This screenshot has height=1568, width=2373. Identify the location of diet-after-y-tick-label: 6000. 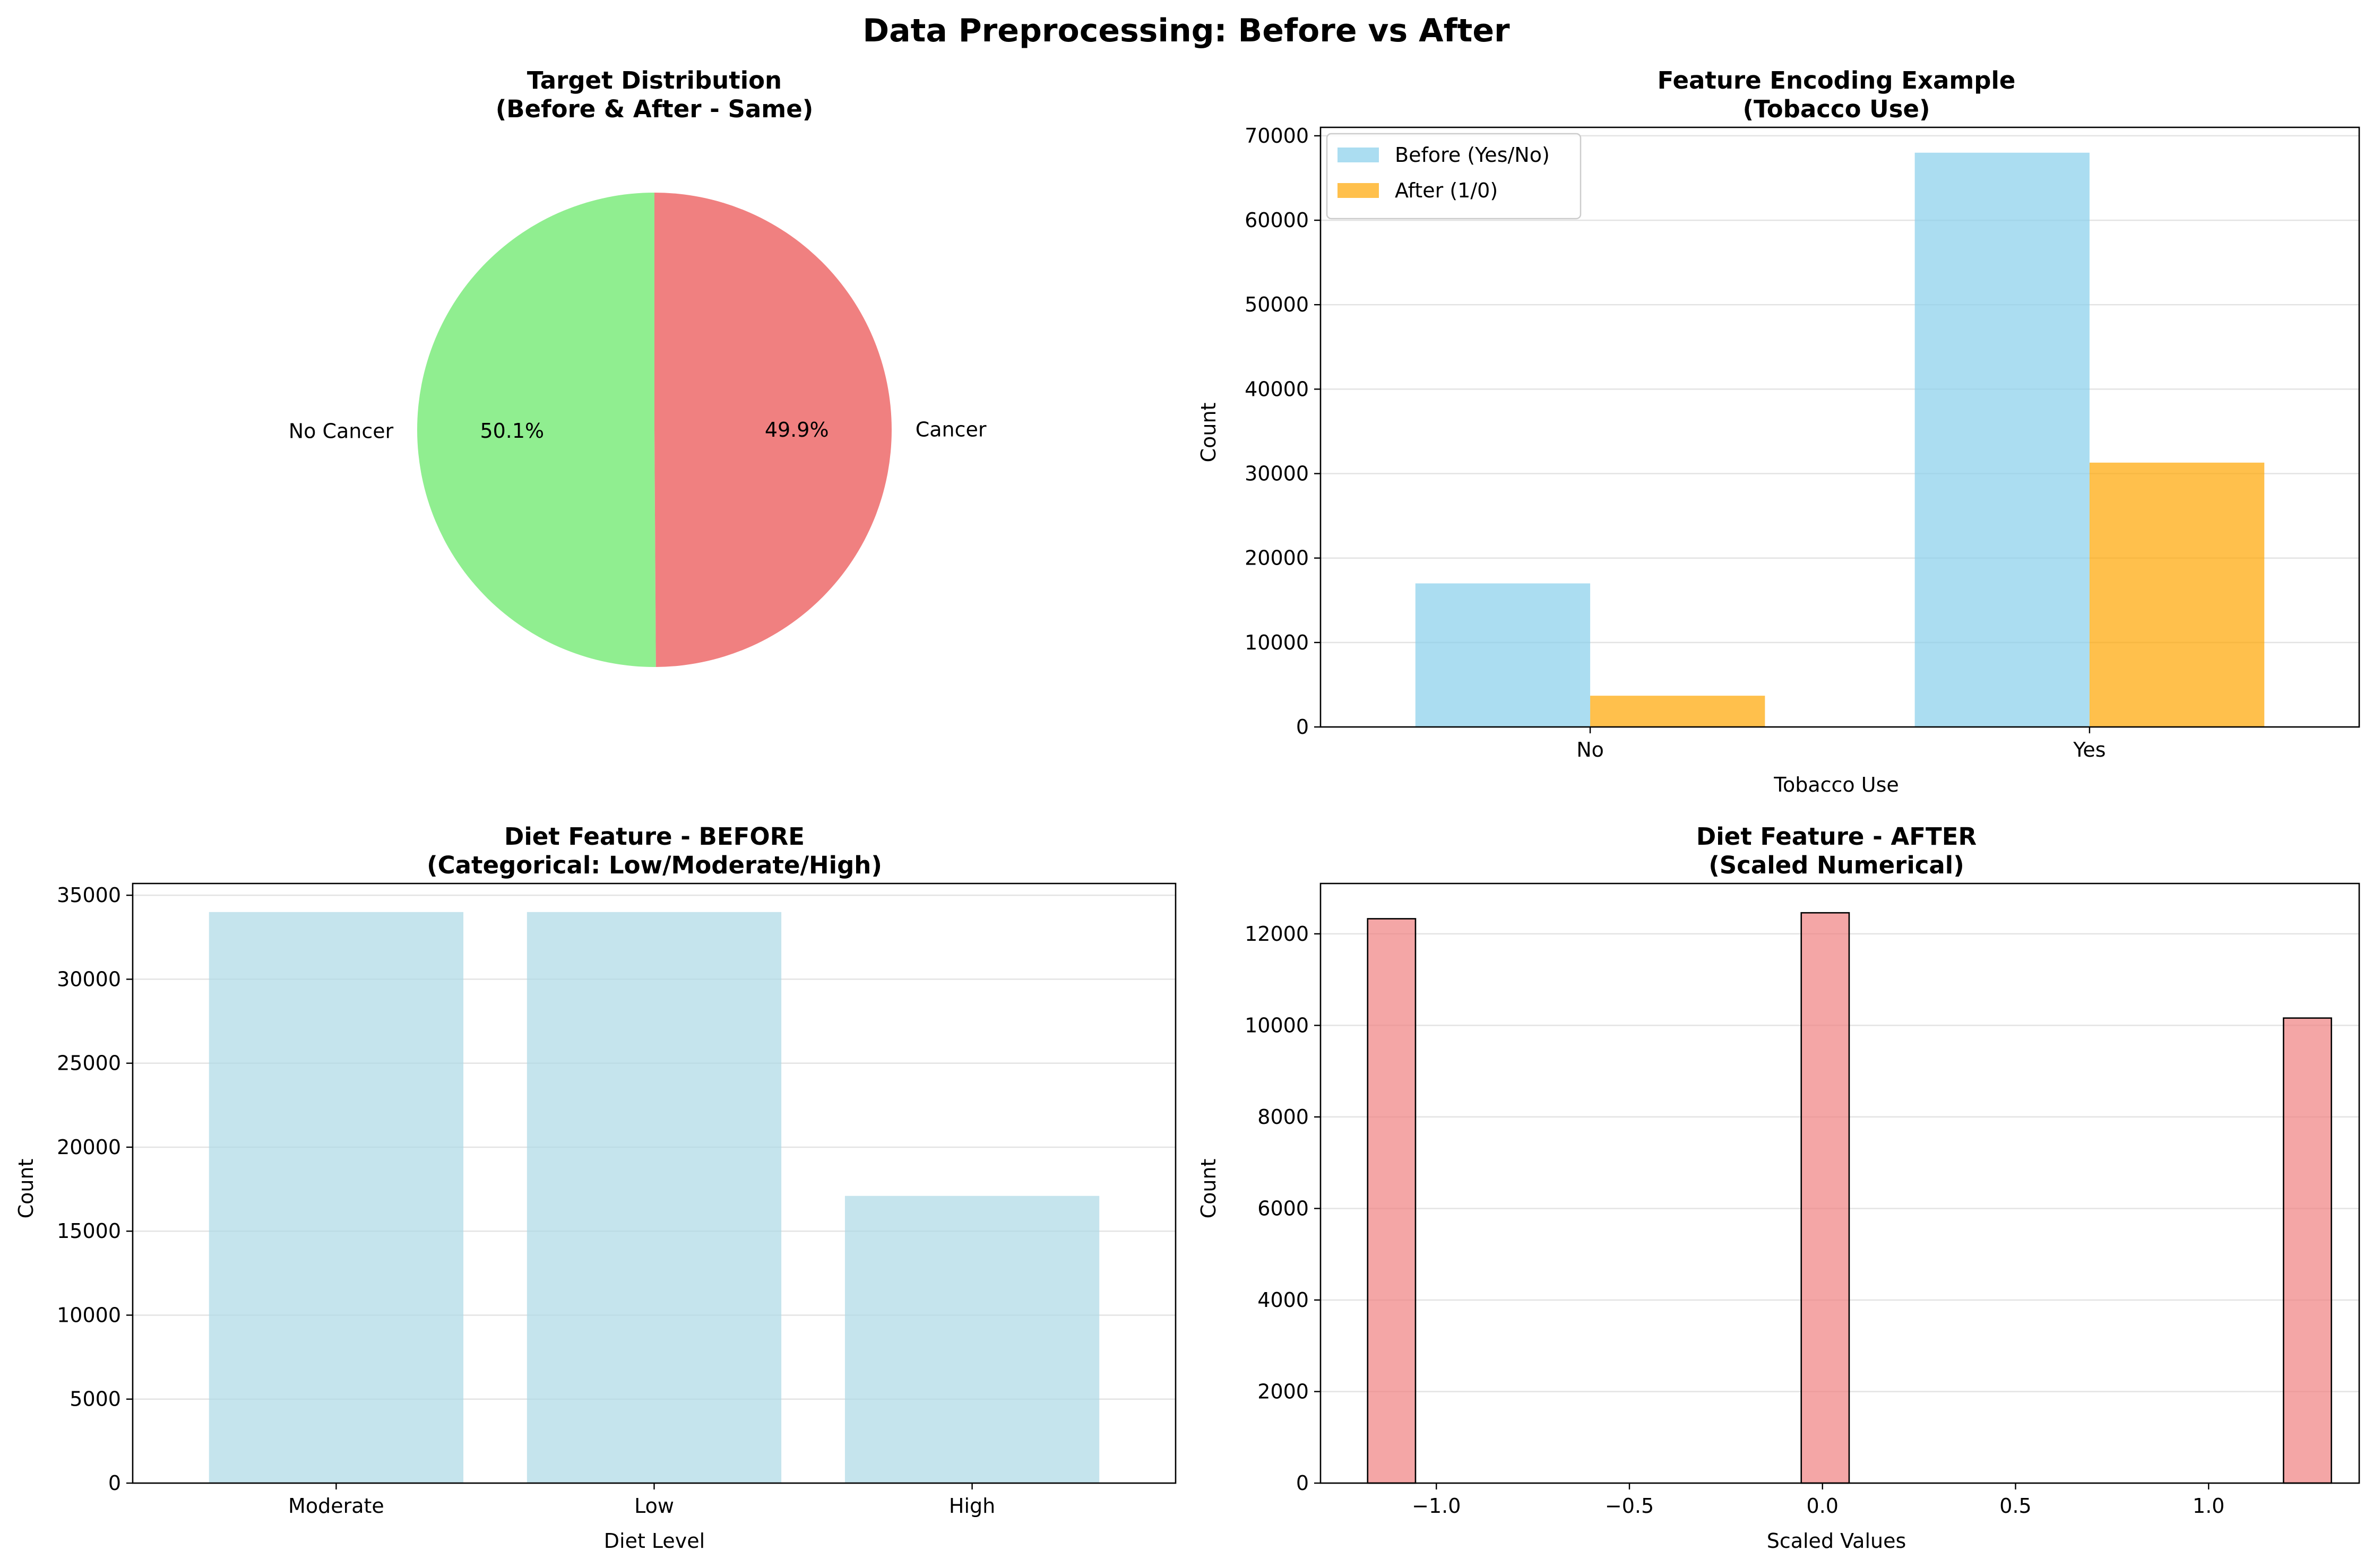
(1283, 1208).